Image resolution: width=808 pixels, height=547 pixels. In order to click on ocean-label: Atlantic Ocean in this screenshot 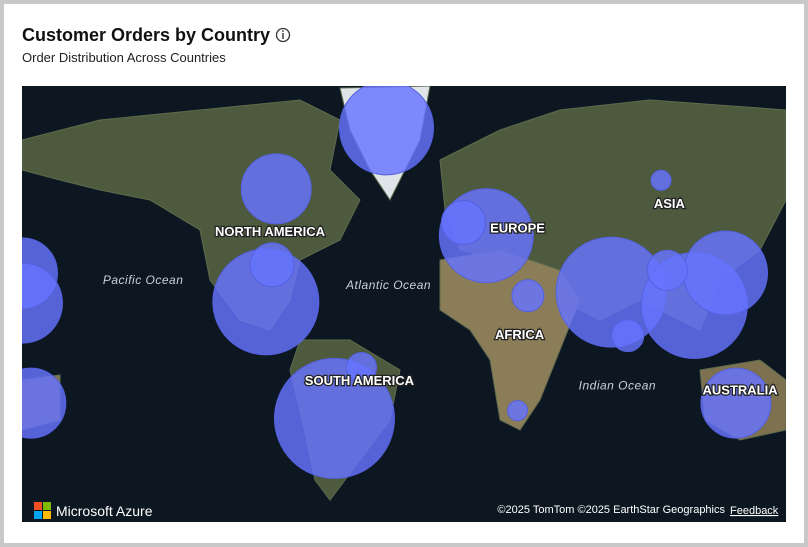, I will do `click(388, 285)`.